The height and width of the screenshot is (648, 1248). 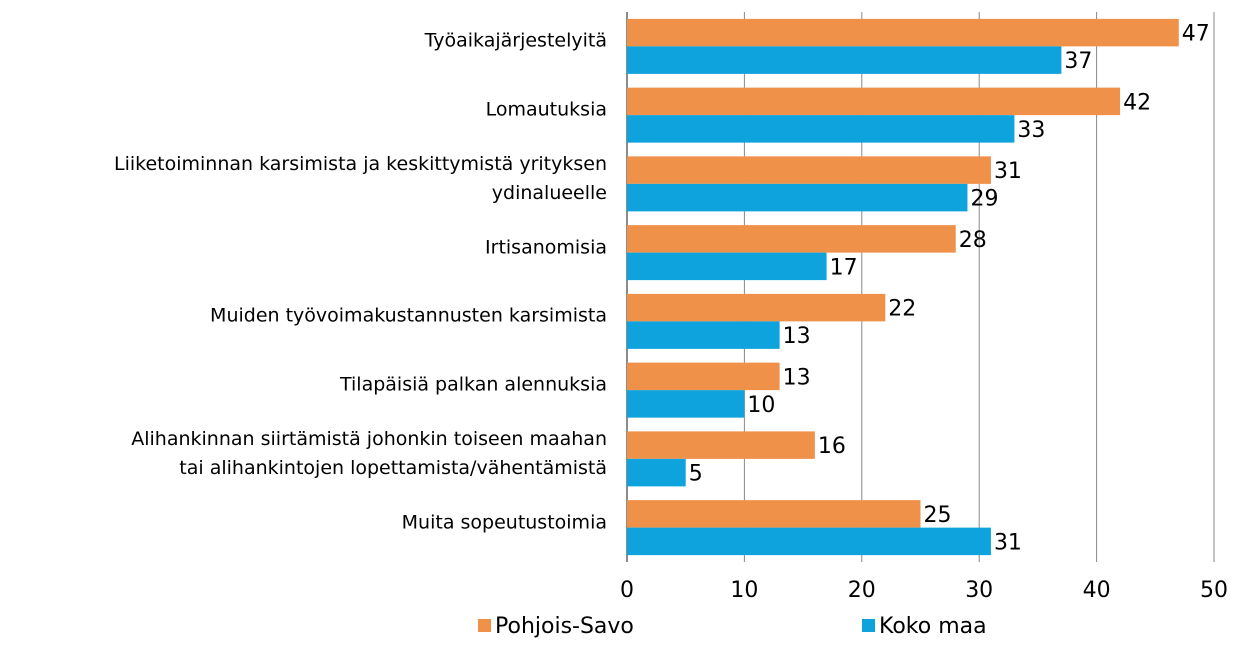 What do you see at coordinates (515, 40) in the screenshot?
I see `category-label: Työaikajärjestelyitä` at bounding box center [515, 40].